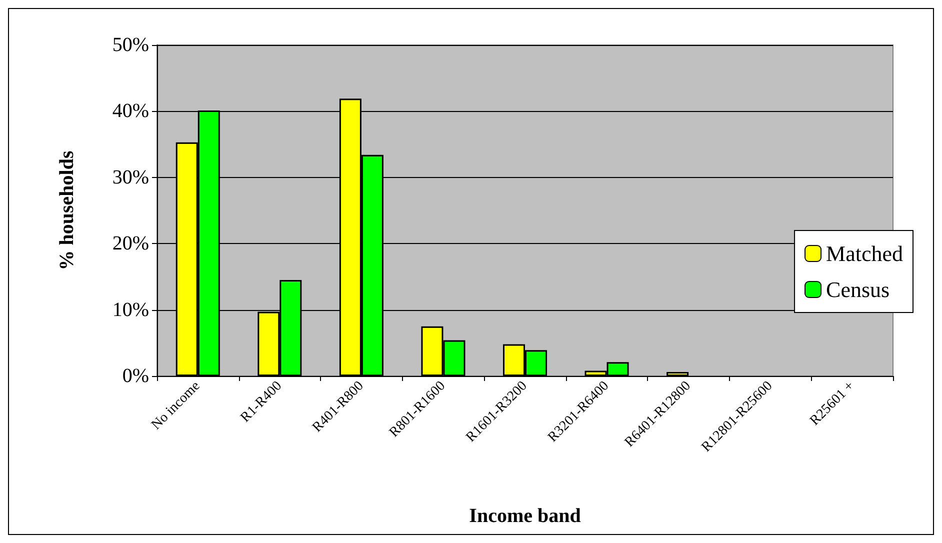 This screenshot has height=543, width=942. Describe the element at coordinates (677, 374) in the screenshot. I see `bar` at that location.